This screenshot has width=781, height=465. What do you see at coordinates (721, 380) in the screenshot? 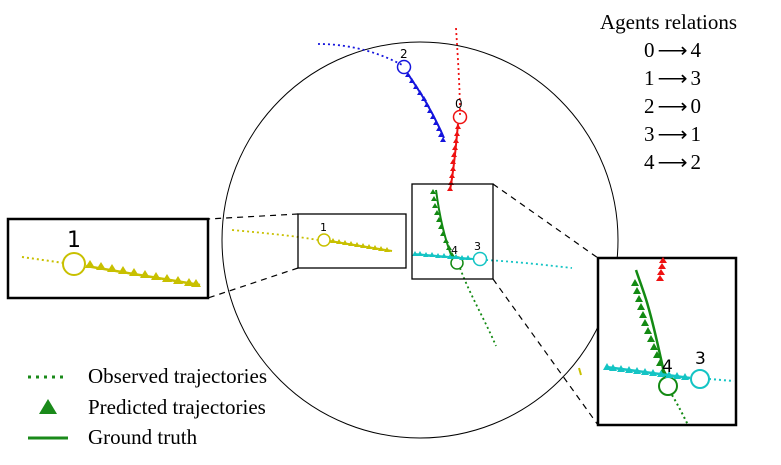
I see `inset-right-agent-3-observed` at bounding box center [721, 380].